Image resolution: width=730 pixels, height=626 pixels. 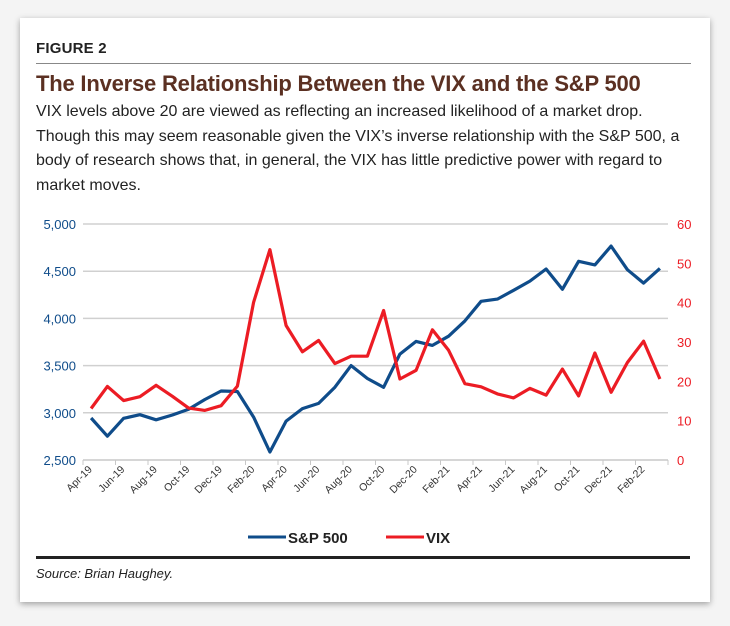 What do you see at coordinates (533, 480) in the screenshot?
I see `x-axis-tick-label: Aug-21` at bounding box center [533, 480].